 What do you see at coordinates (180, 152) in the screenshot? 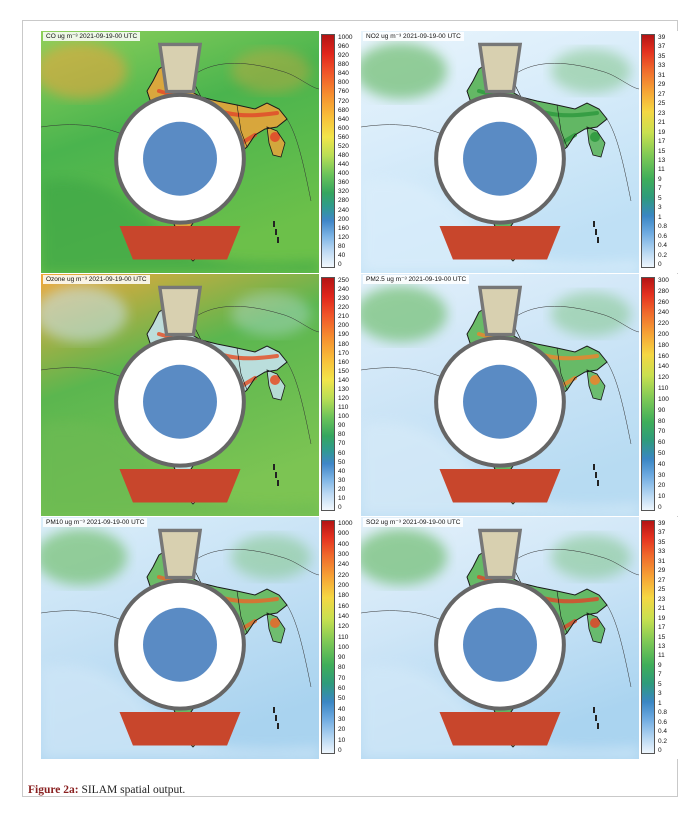
I see `map-area: CO ug m⁻³ 2021-09-19-00 UTC` at bounding box center [180, 152].